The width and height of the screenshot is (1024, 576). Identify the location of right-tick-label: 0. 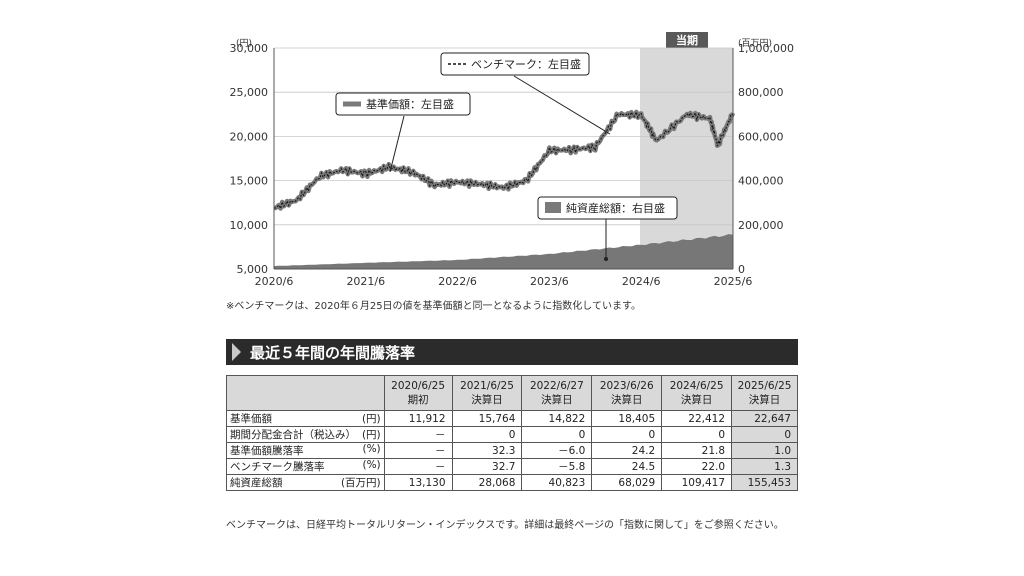
(741, 269).